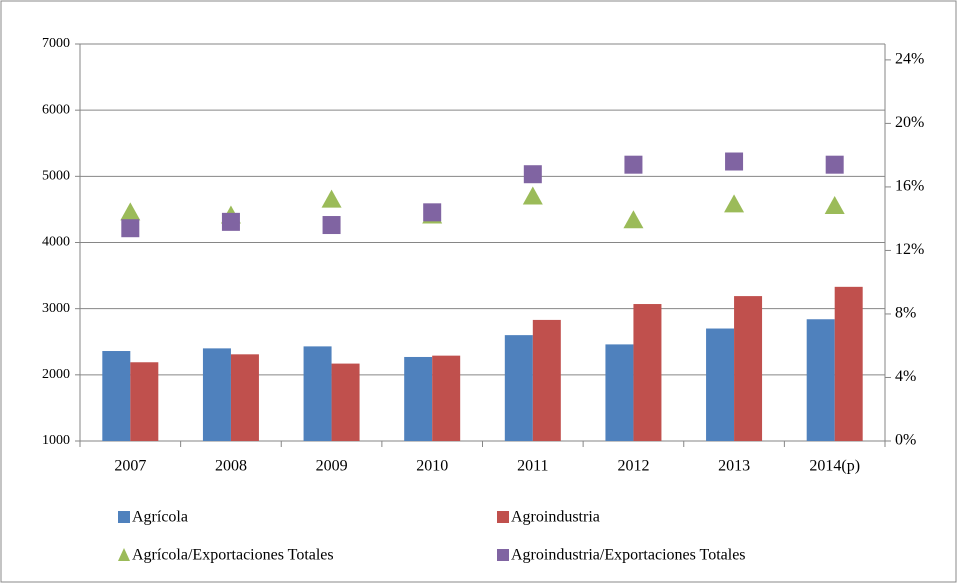  What do you see at coordinates (233, 555) in the screenshot?
I see `legend-label: Agrícola/Exportaciones Totales` at bounding box center [233, 555].